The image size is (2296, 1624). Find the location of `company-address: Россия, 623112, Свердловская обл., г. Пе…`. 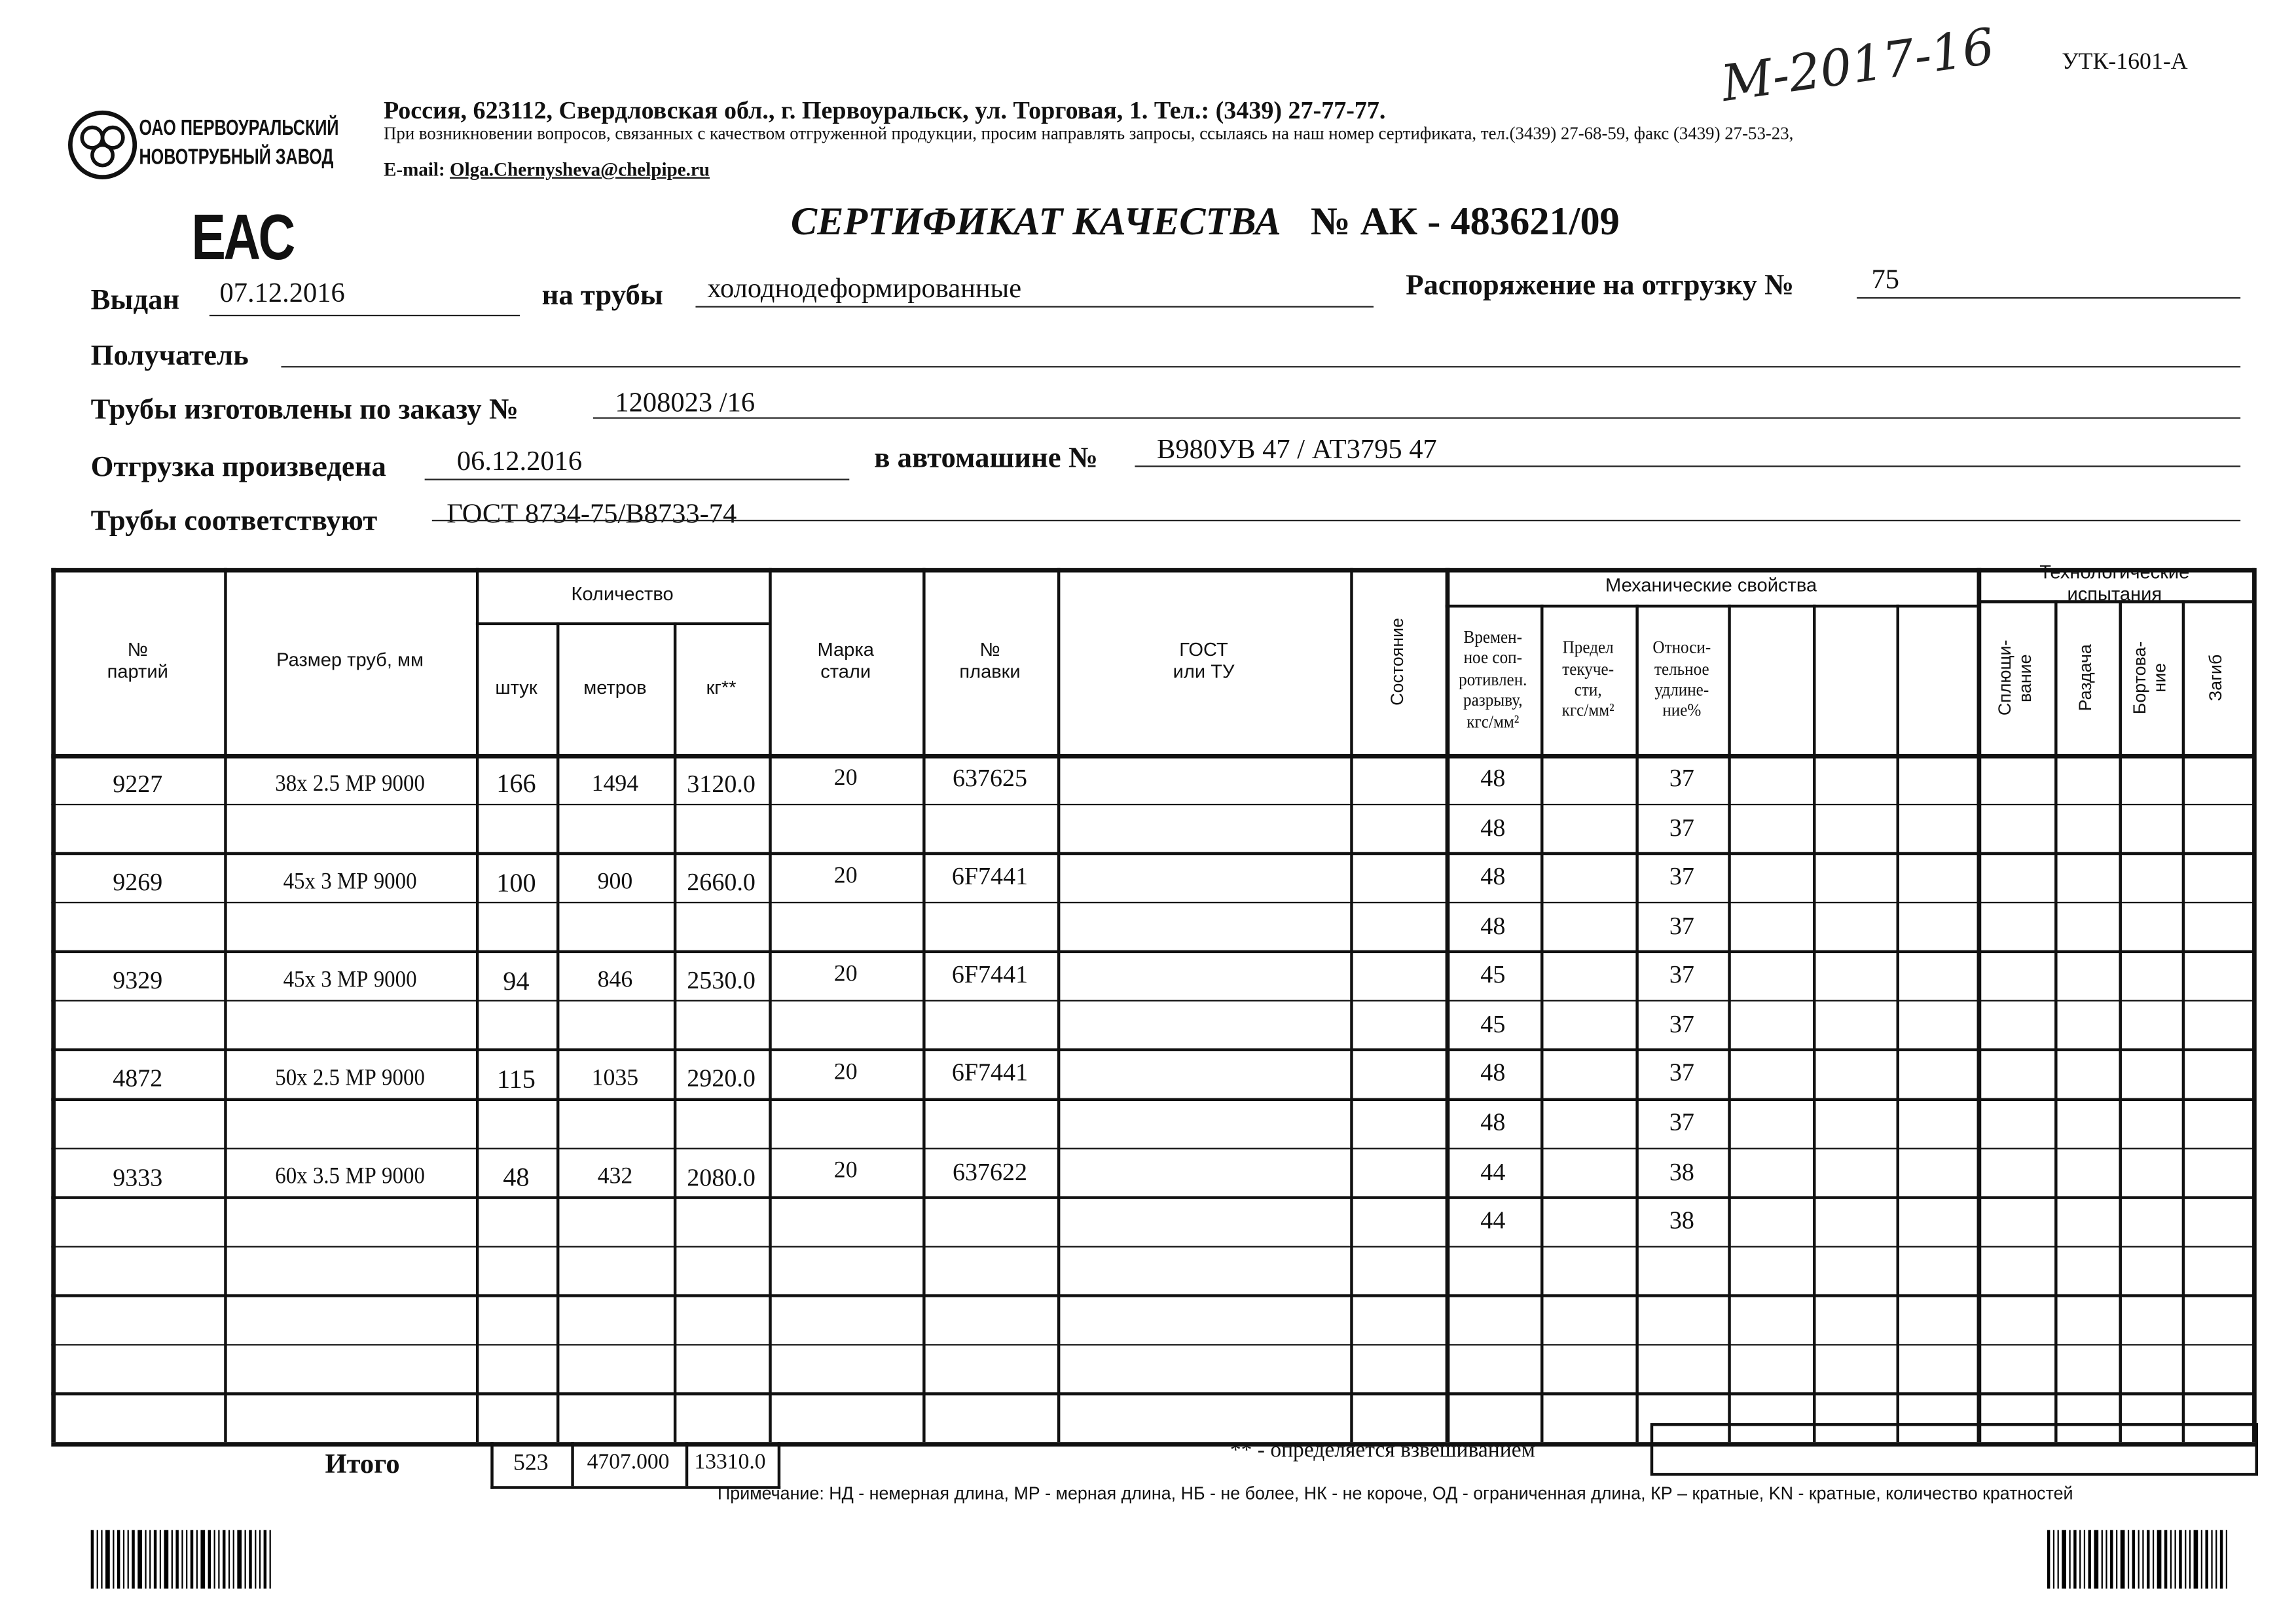

company-address: Россия, 623112, Свердловская обл., г. Пе… is located at coordinates (885, 110).